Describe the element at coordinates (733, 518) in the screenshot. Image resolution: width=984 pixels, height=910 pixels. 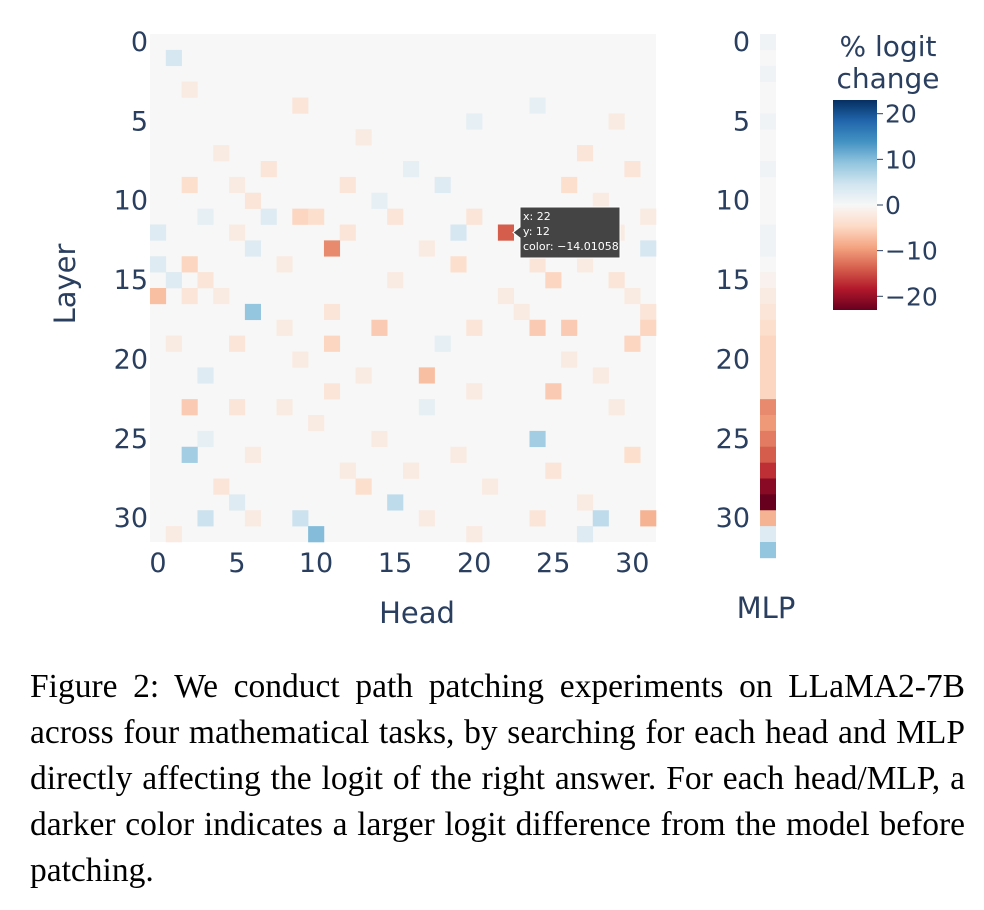
I see `mlp-y-tick-label: 30` at that location.